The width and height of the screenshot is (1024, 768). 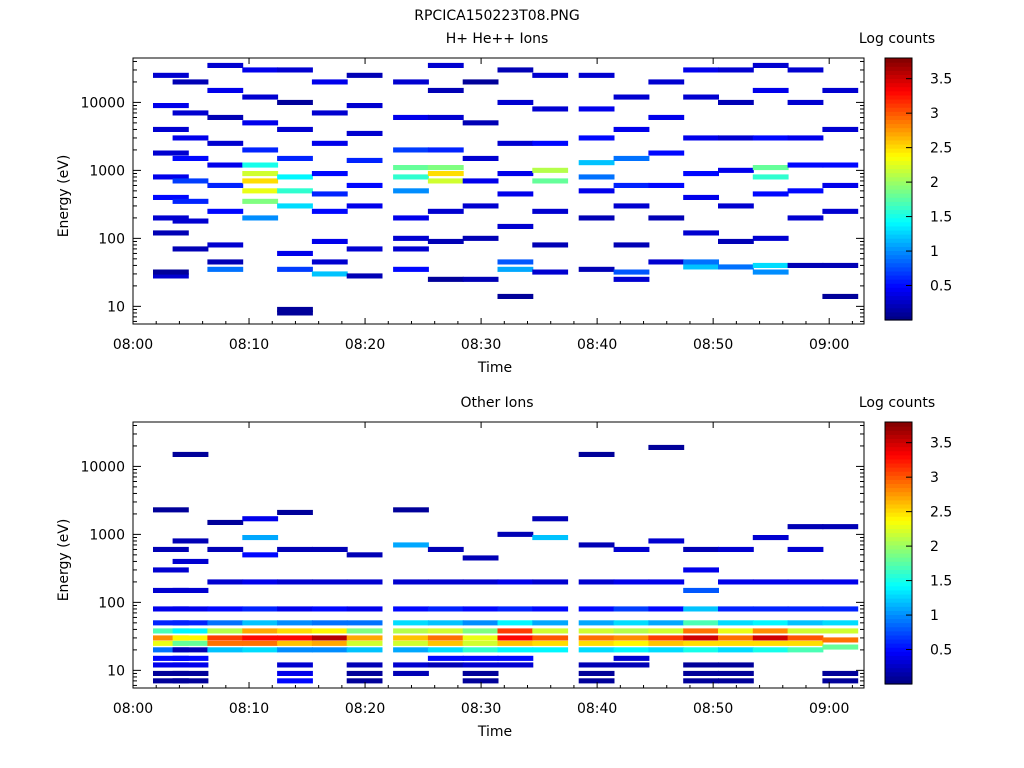 What do you see at coordinates (898, 553) in the screenshot?
I see `colorbar-frame` at bounding box center [898, 553].